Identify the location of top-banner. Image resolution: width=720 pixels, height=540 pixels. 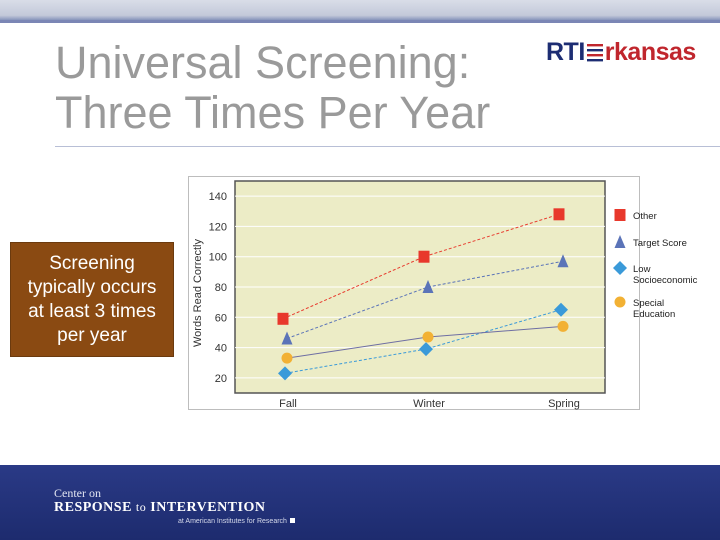
(360, 11).